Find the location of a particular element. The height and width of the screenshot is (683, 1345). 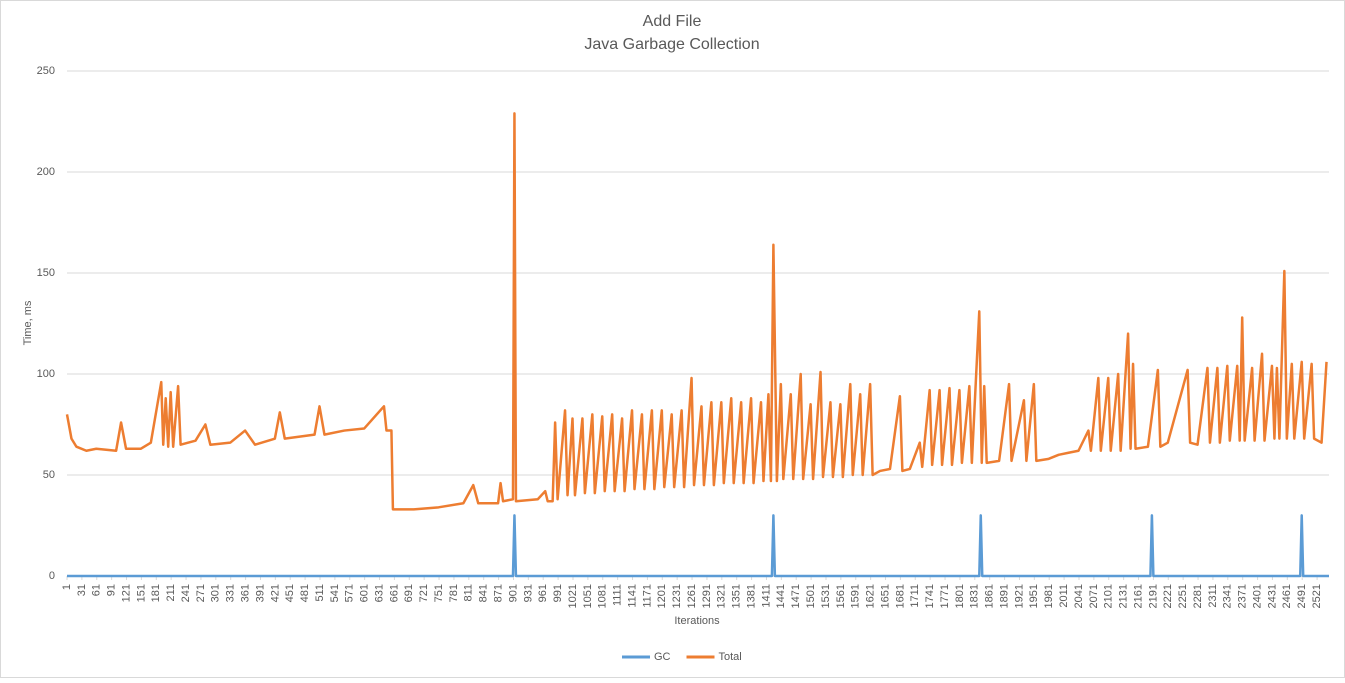

x-tick-label: 2191 is located at coordinates (1153, 596).